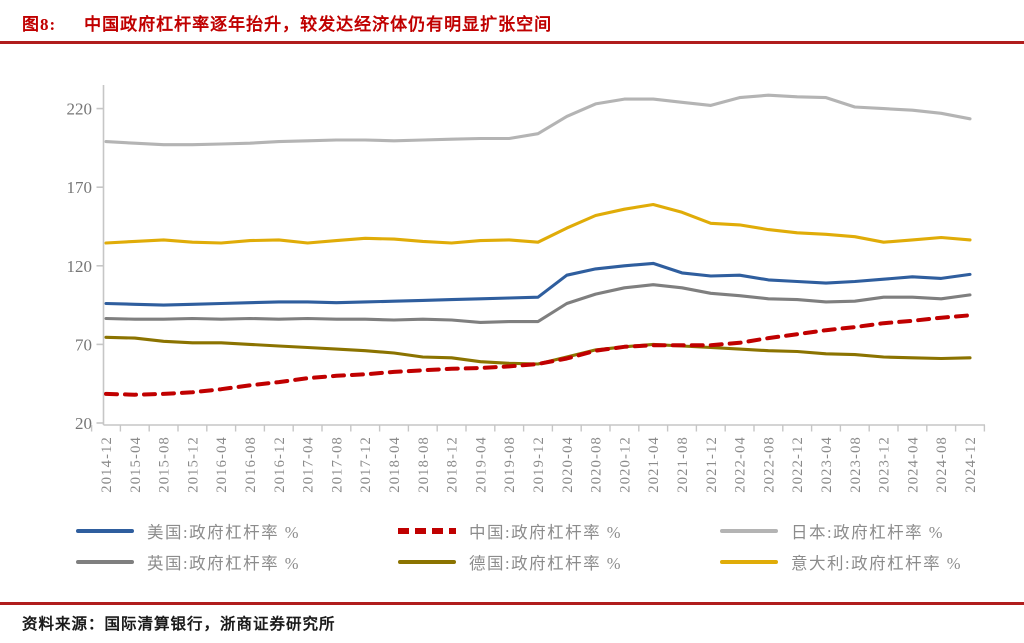  I want to click on legend-label-us: 美国:政府杠杆率 %, so click(223, 532).